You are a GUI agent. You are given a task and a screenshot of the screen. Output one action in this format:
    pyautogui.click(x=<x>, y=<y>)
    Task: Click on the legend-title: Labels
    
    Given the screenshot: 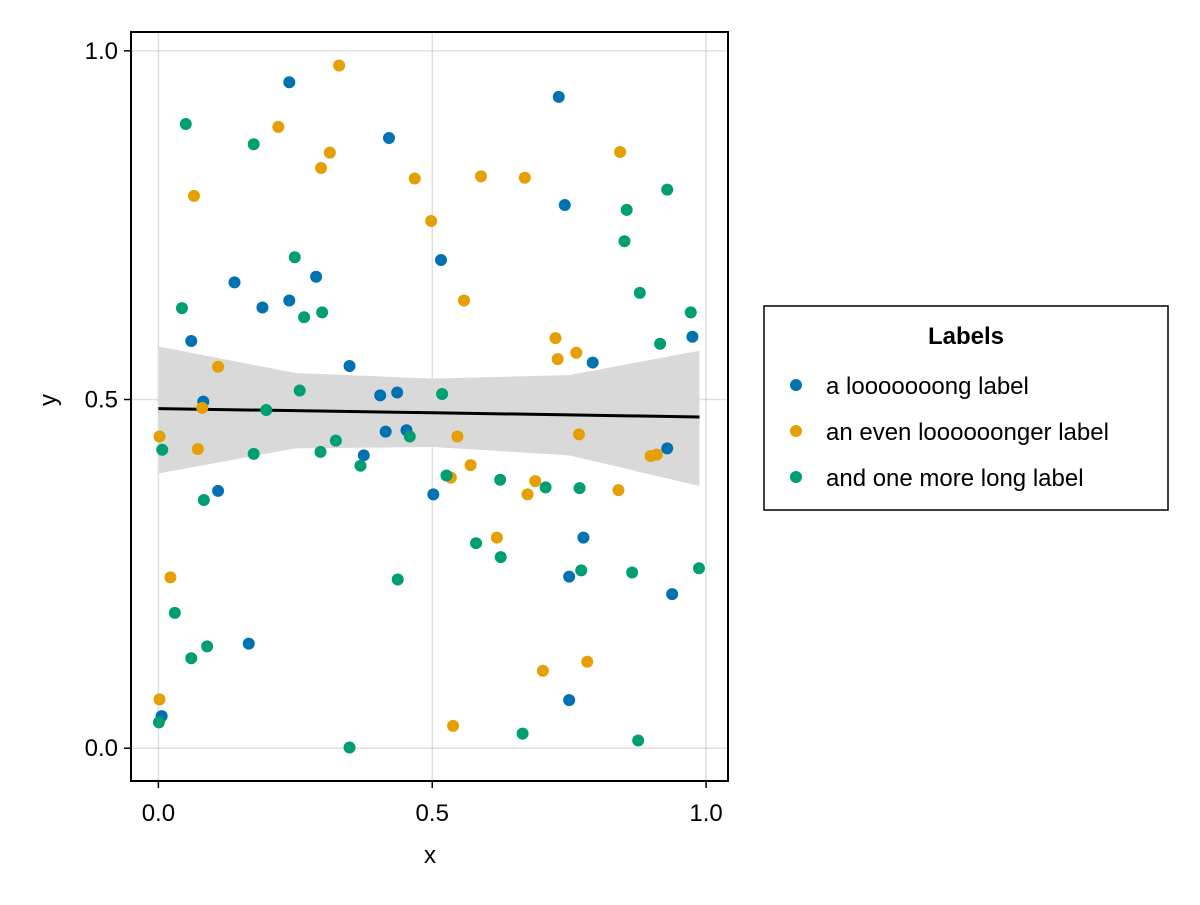 What is the action you would take?
    pyautogui.click(x=966, y=336)
    